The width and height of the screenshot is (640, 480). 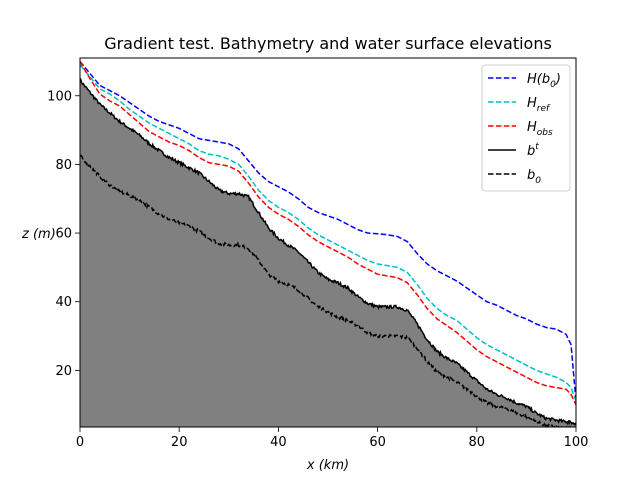 I want to click on x-tick-label: 20, so click(x=179, y=442).